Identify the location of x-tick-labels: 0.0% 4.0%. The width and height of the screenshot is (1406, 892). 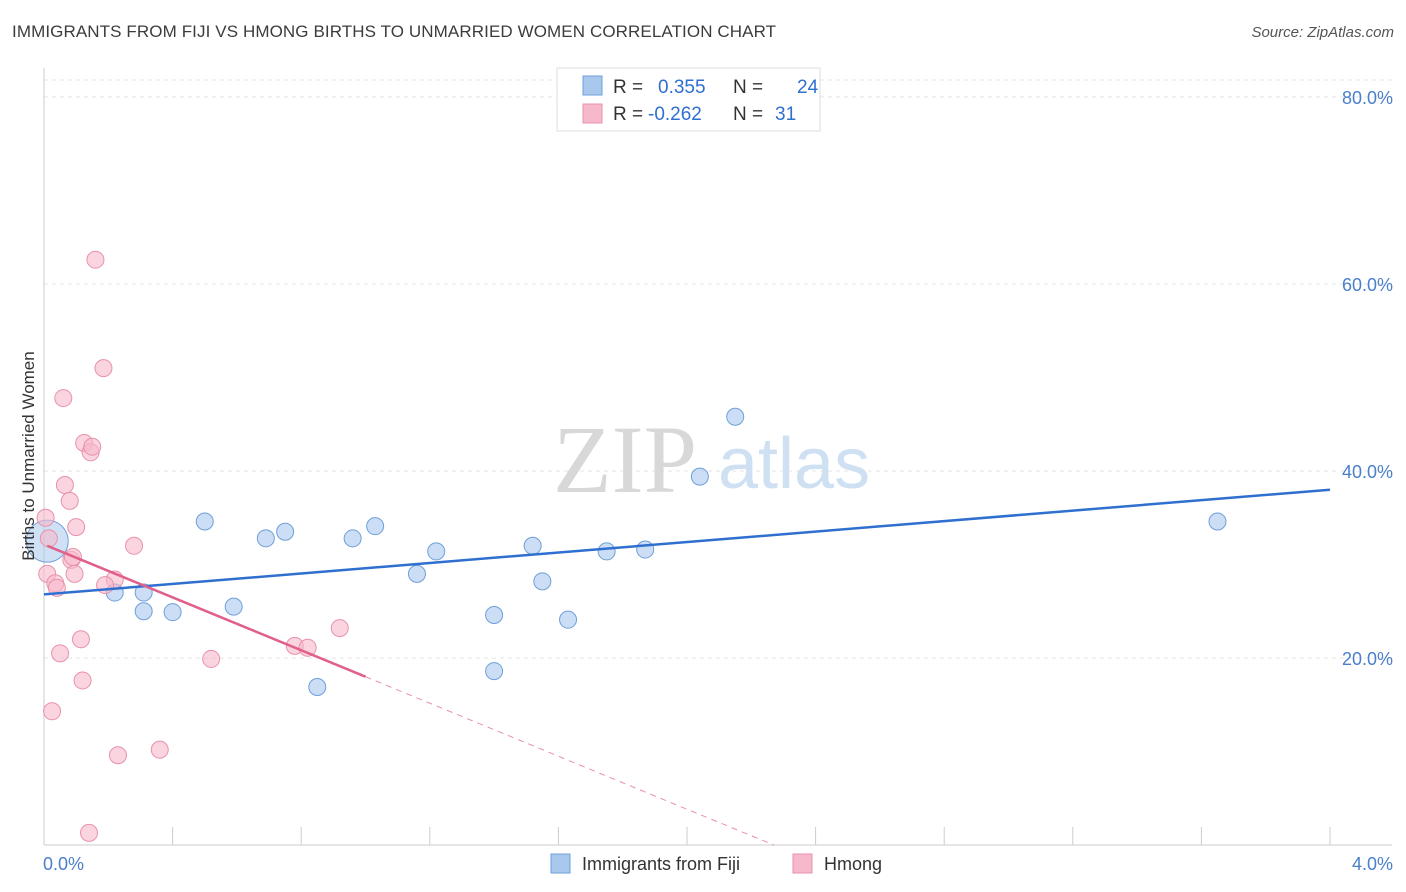
(718, 864).